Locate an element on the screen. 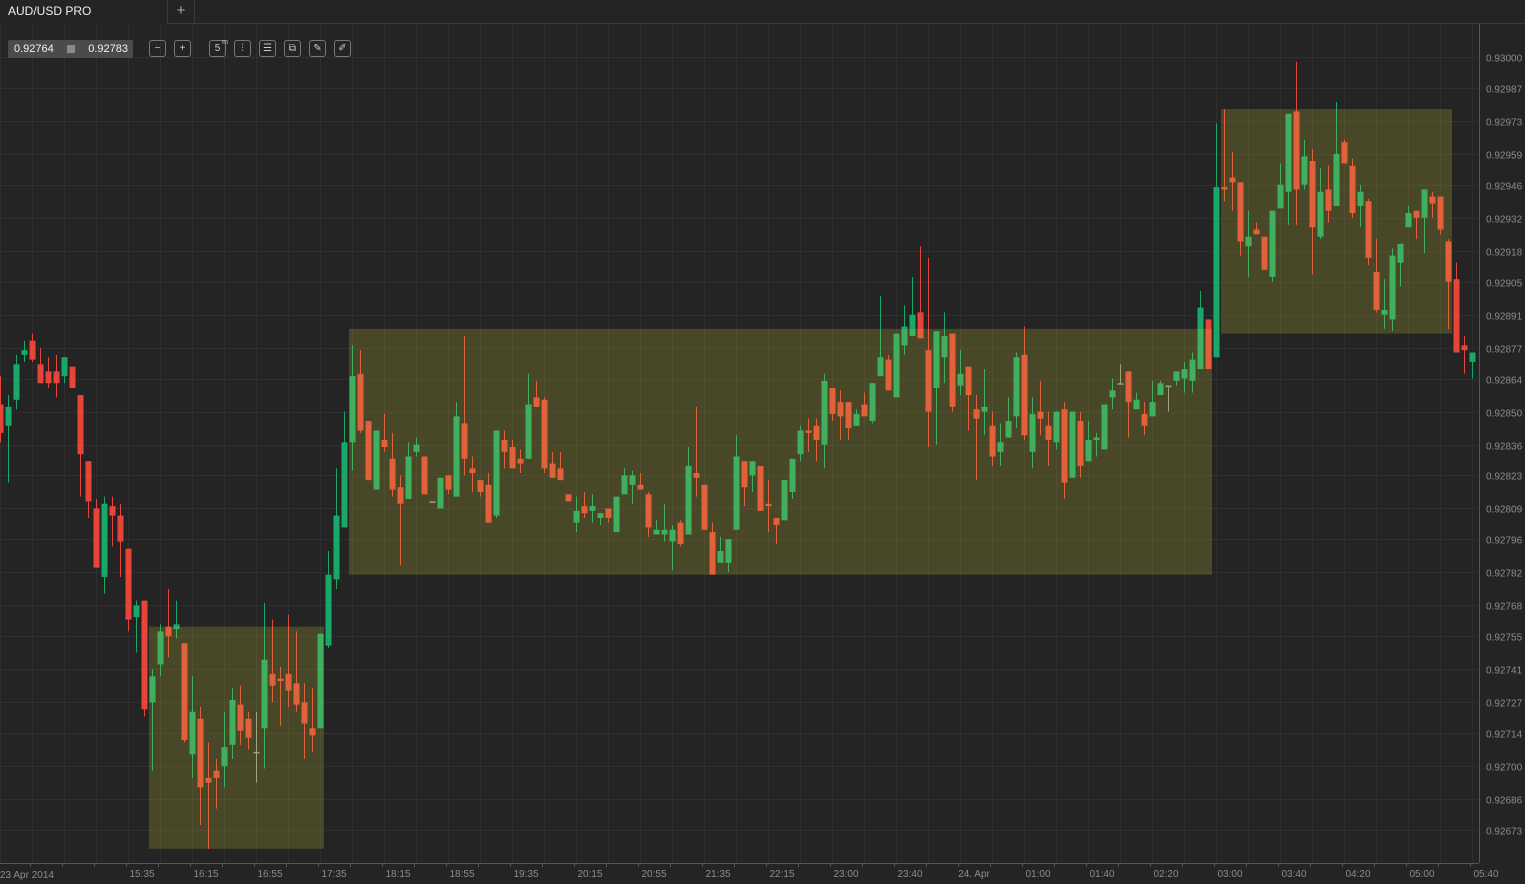 The image size is (1525, 884). zoom-out-button: − is located at coordinates (157, 48).